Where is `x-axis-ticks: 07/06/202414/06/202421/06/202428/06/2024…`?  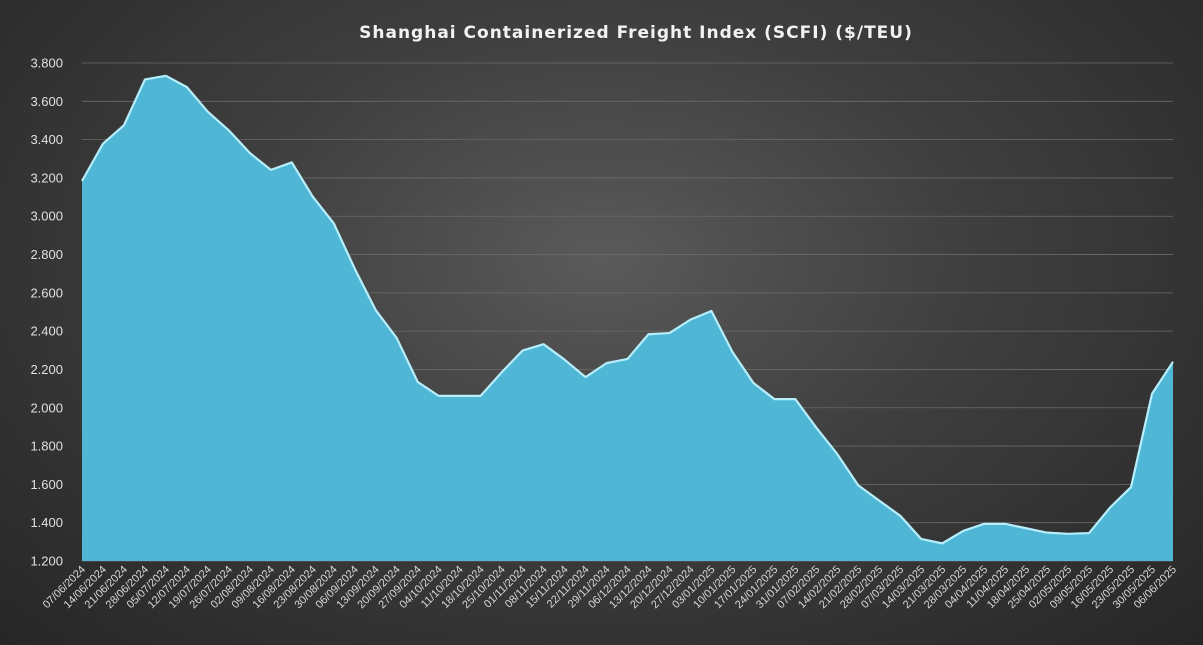
x-axis-ticks: 07/06/202414/06/202421/06/202428/06/2024… is located at coordinates (610, 587).